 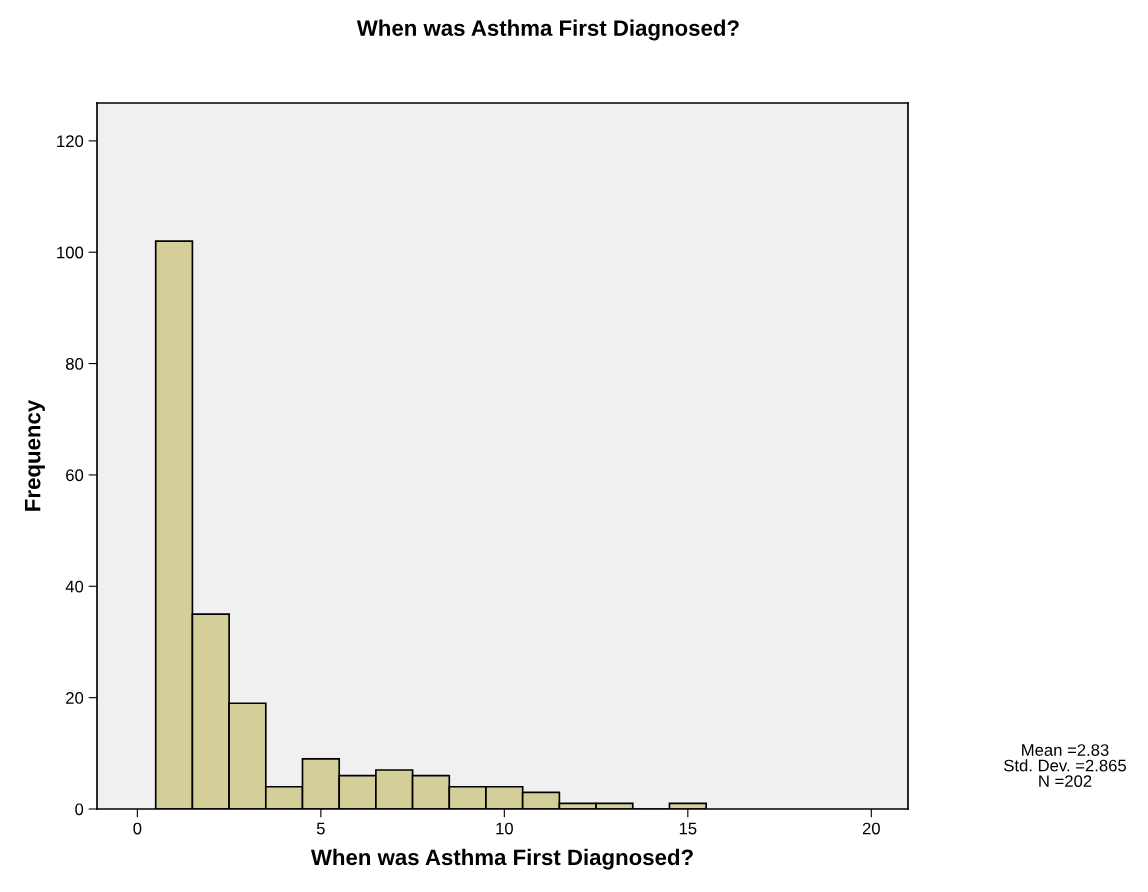 I want to click on x-tick-label: 10, so click(x=504, y=828).